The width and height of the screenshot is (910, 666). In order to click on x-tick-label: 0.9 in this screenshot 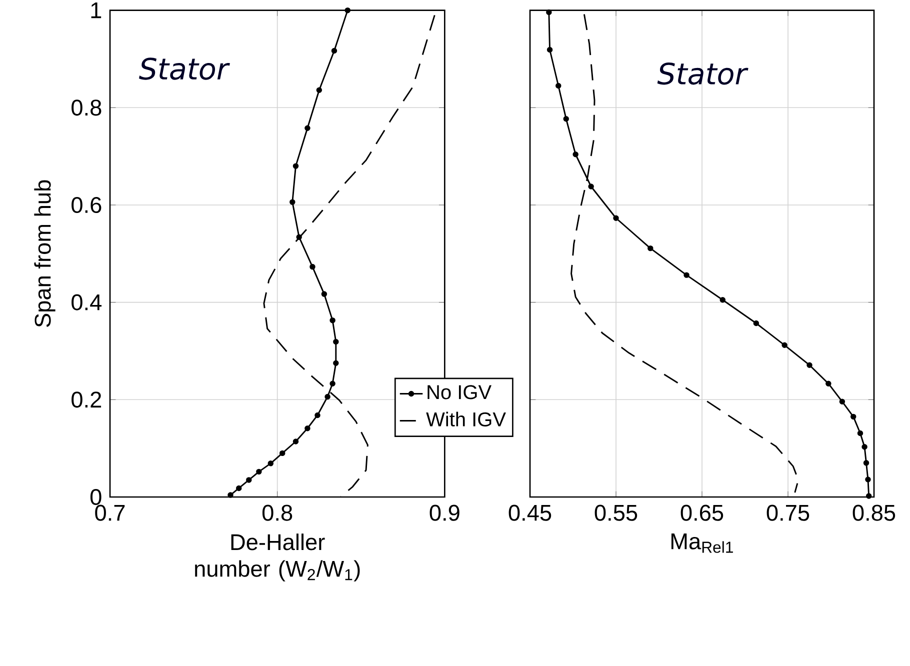, I will do `click(445, 512)`.